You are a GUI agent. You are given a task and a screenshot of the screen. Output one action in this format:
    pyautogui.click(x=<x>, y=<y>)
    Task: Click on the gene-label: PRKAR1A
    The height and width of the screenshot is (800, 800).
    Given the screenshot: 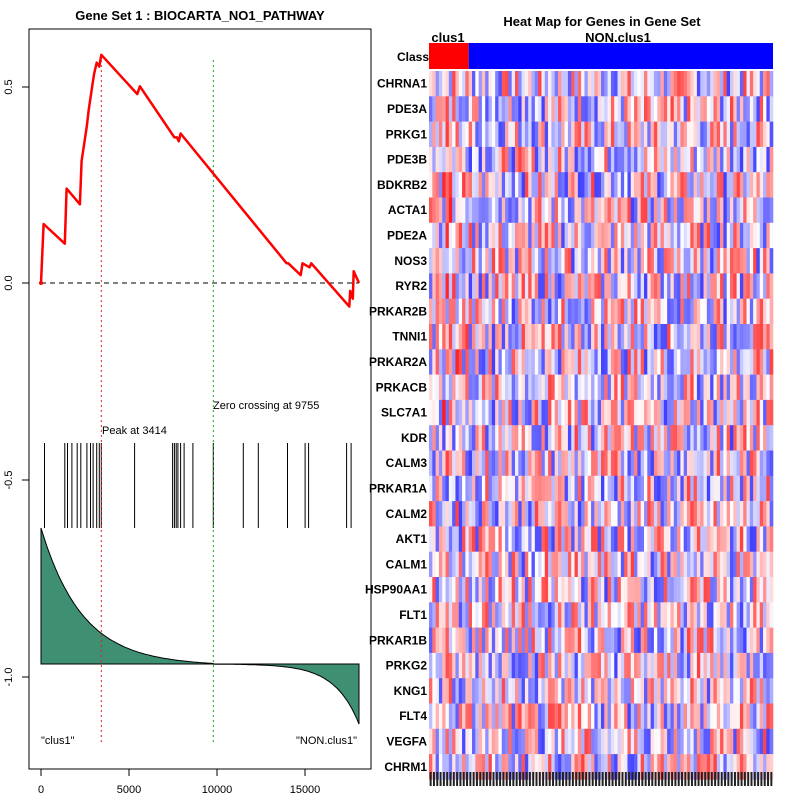 What is the action you would take?
    pyautogui.click(x=398, y=488)
    